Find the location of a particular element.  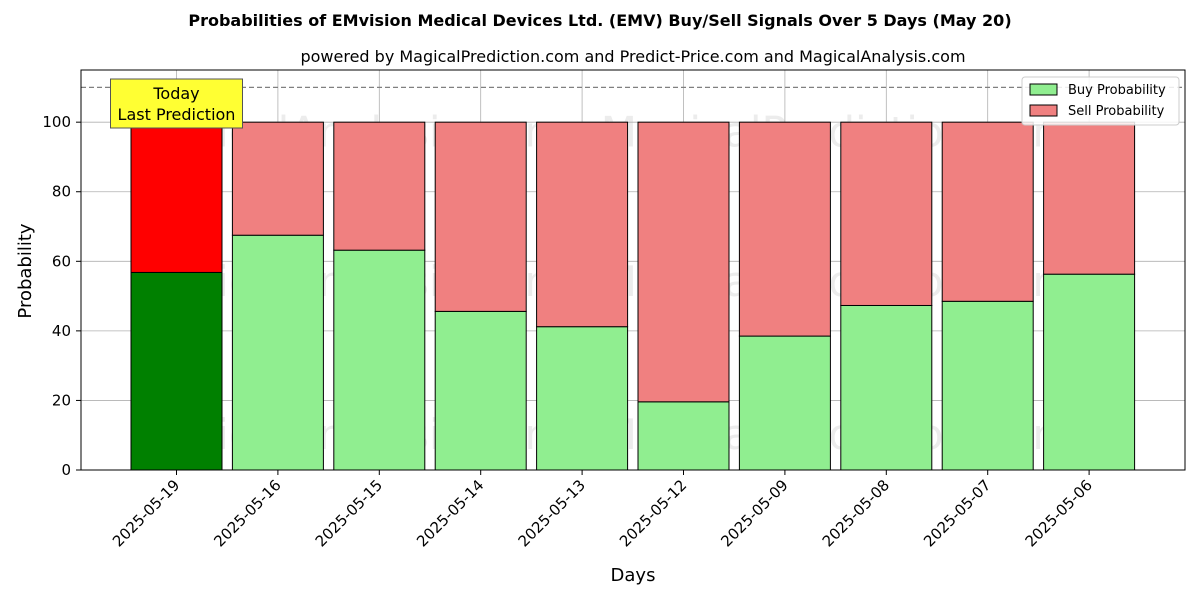

x-tick-label: 2025-05-16 is located at coordinates (247, 513).